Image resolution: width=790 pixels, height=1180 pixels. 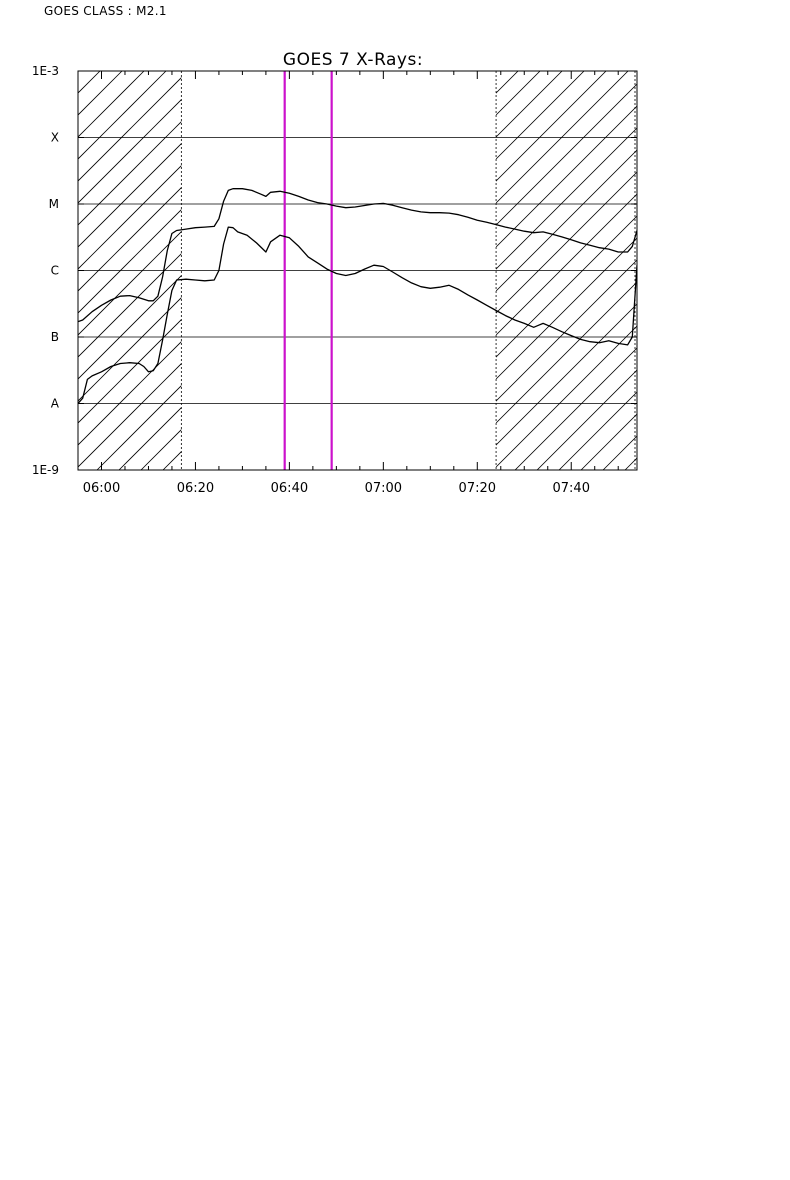 I want to click on goes-class-label: GOES CLASS : M2.1, so click(x=105, y=11).